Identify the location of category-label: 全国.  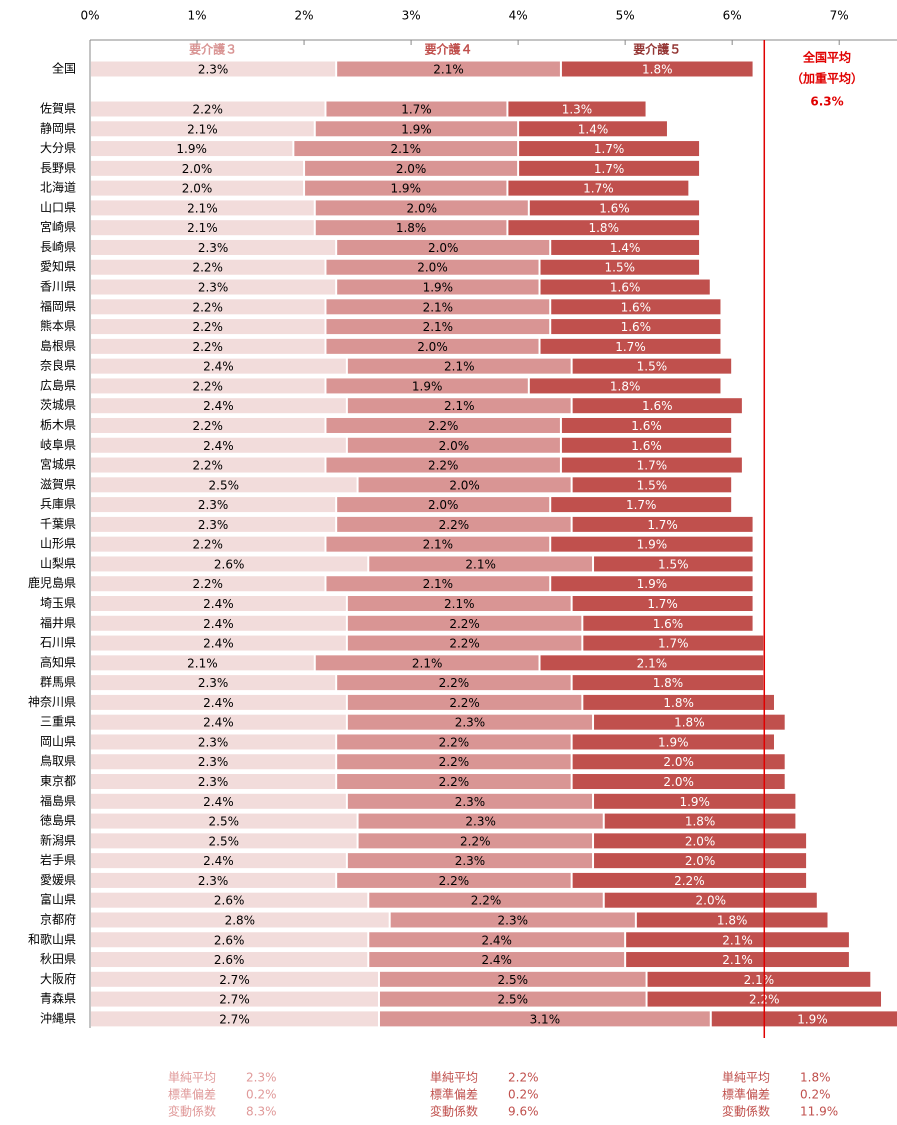
(64, 68).